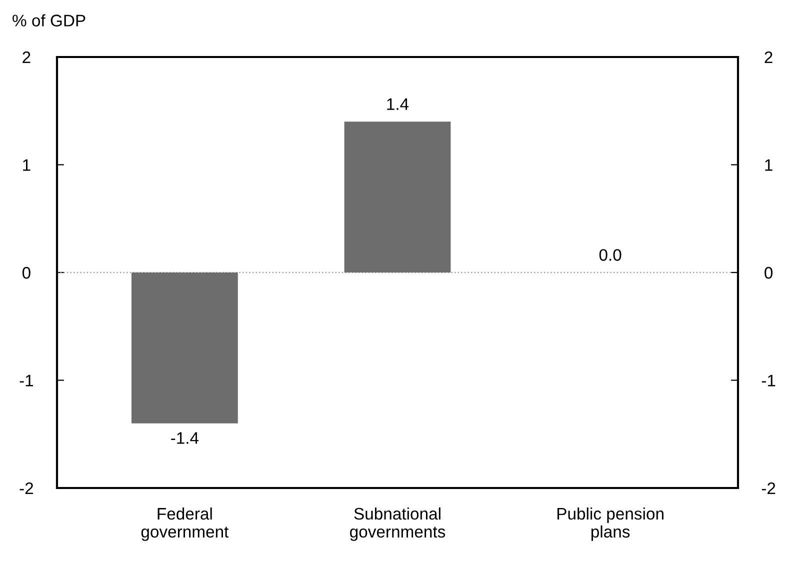  Describe the element at coordinates (27, 488) in the screenshot. I see `y-tick-label: -2` at that location.